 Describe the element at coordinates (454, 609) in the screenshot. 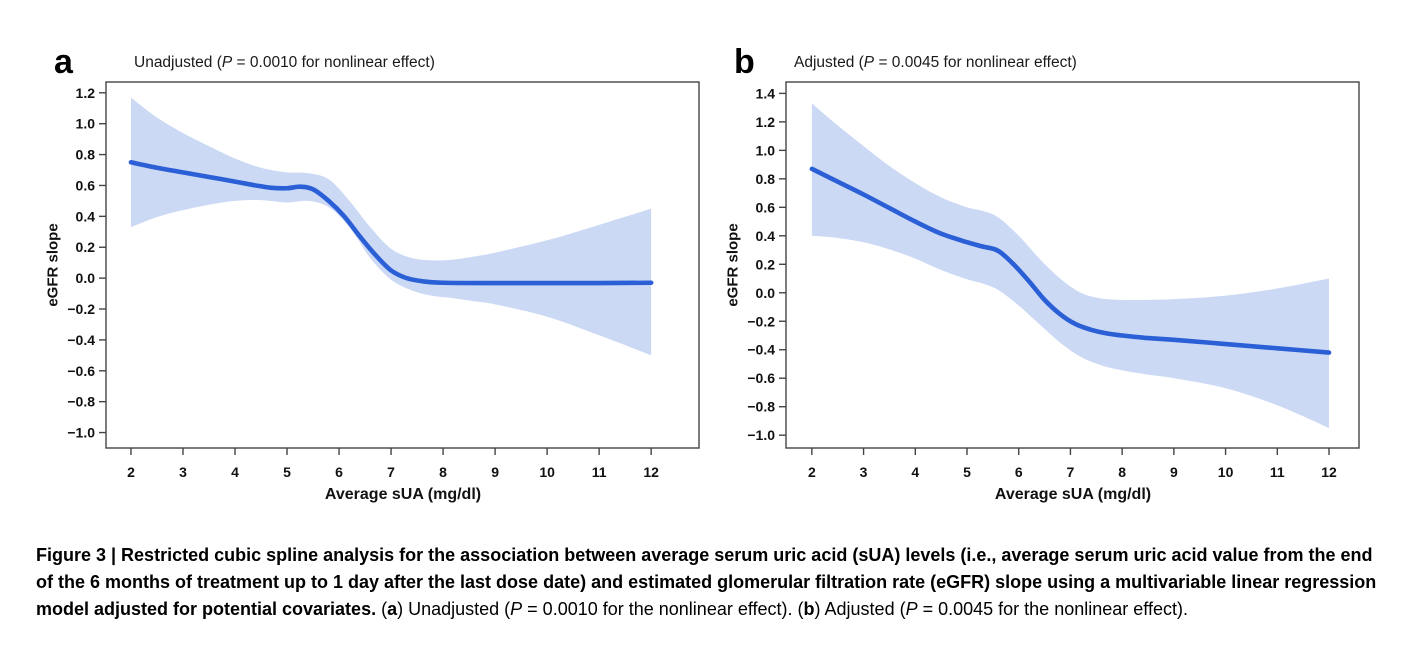

I see `caption-segment: ) Unadjusted (` at that location.